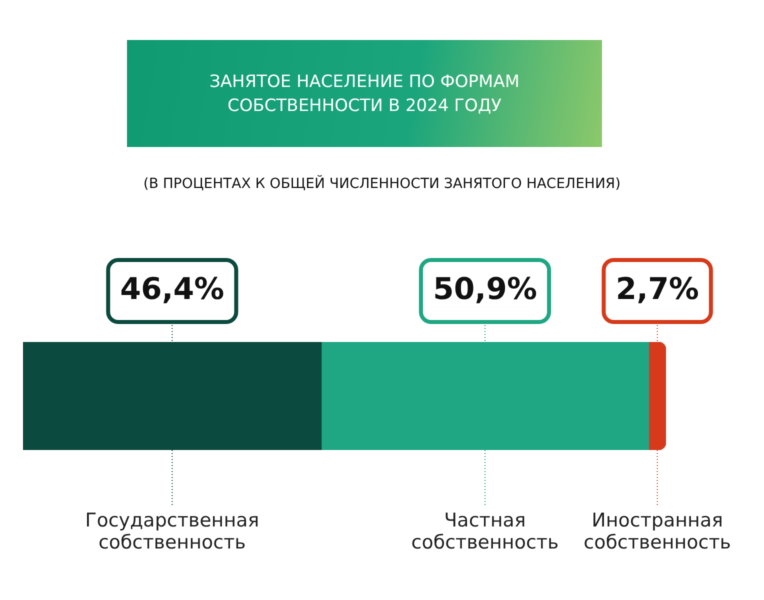 This screenshot has height=600, width=764. Describe the element at coordinates (485, 531) in the screenshot. I see `text: Частная собственность` at that location.